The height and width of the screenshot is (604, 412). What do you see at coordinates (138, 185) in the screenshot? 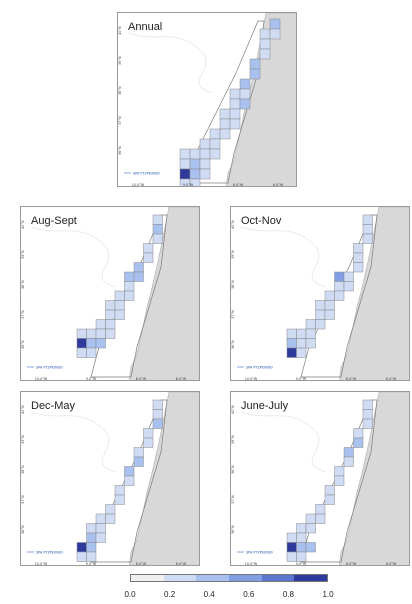
I see `x-tick-label: 10.0°W` at bounding box center [138, 185].